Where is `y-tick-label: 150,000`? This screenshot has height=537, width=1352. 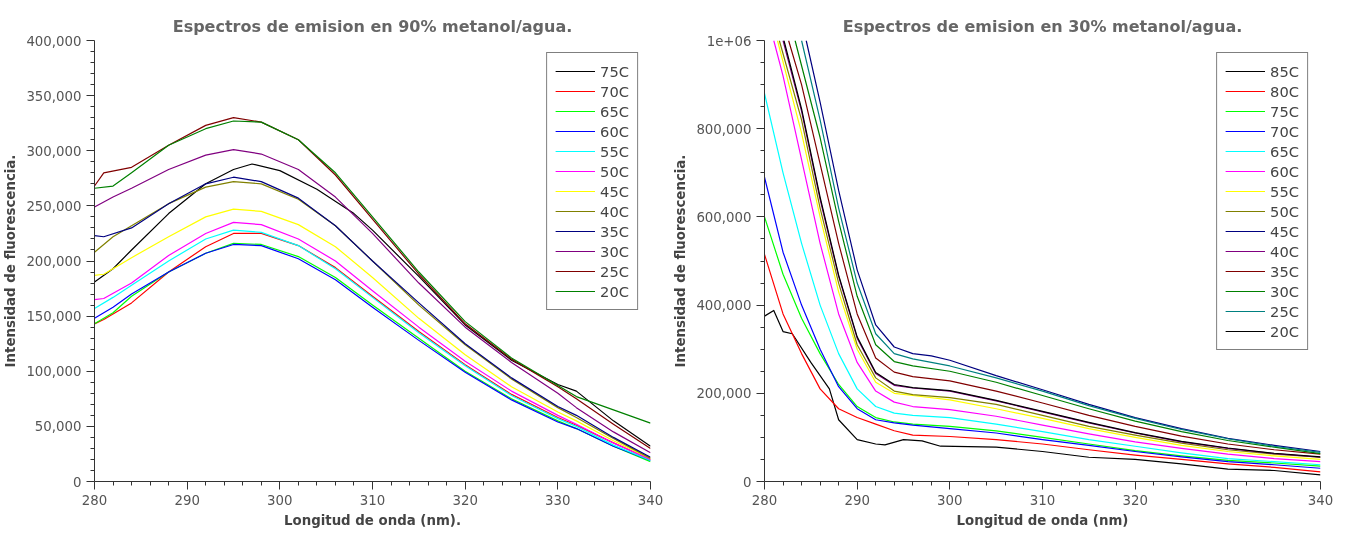 y-tick-label: 150,000 is located at coordinates (54, 317).